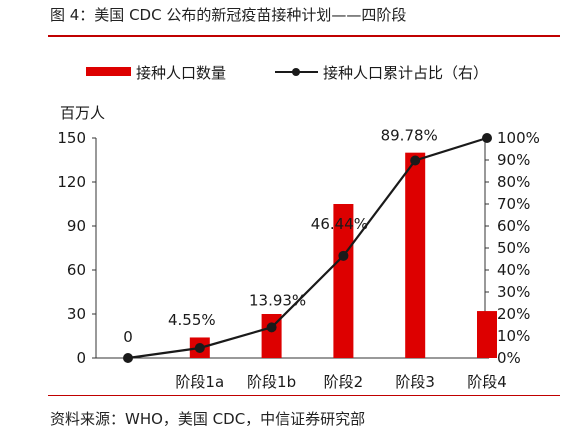  What do you see at coordinates (271, 382) in the screenshot?
I see `x-category-label: 阶段1b` at bounding box center [271, 382].